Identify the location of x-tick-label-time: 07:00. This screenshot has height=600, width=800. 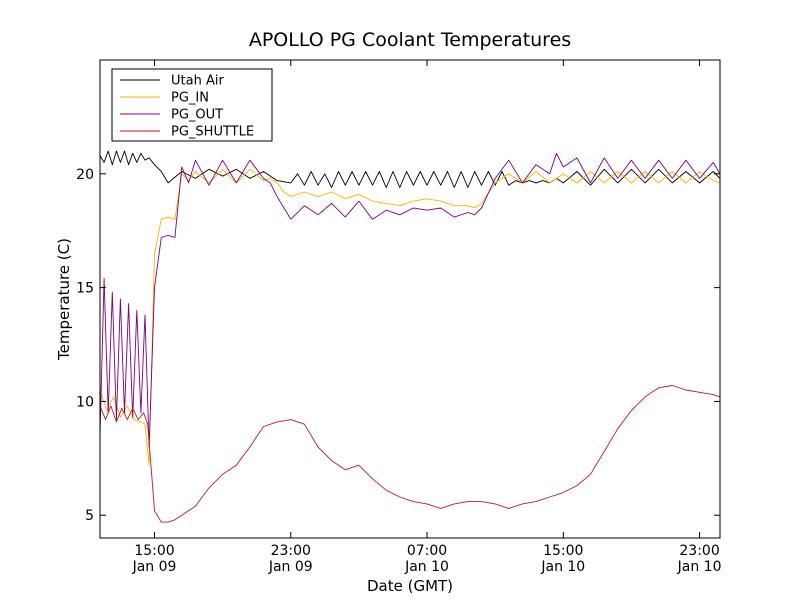
(427, 551).